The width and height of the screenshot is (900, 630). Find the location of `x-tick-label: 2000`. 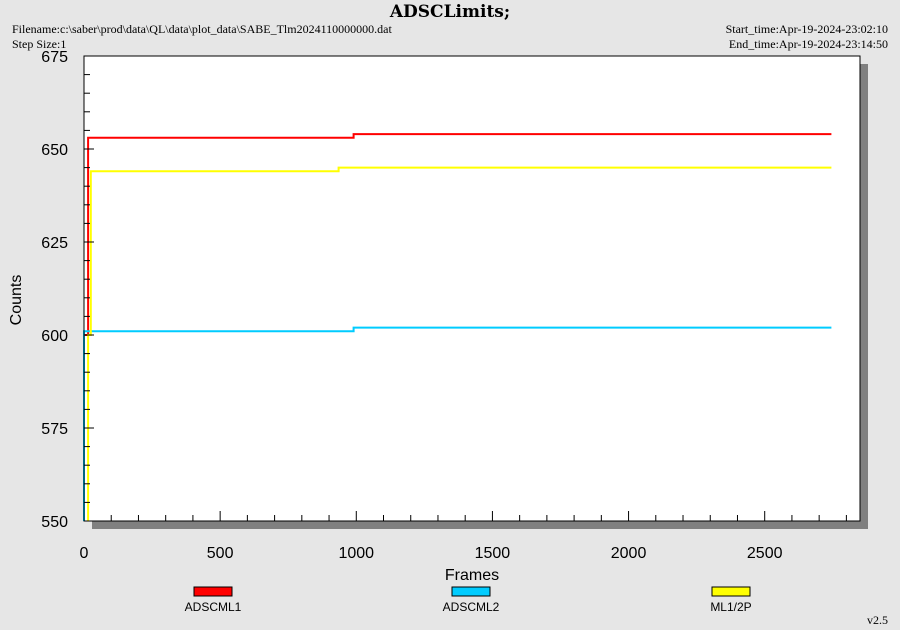

x-tick-label: 2000 is located at coordinates (629, 553).